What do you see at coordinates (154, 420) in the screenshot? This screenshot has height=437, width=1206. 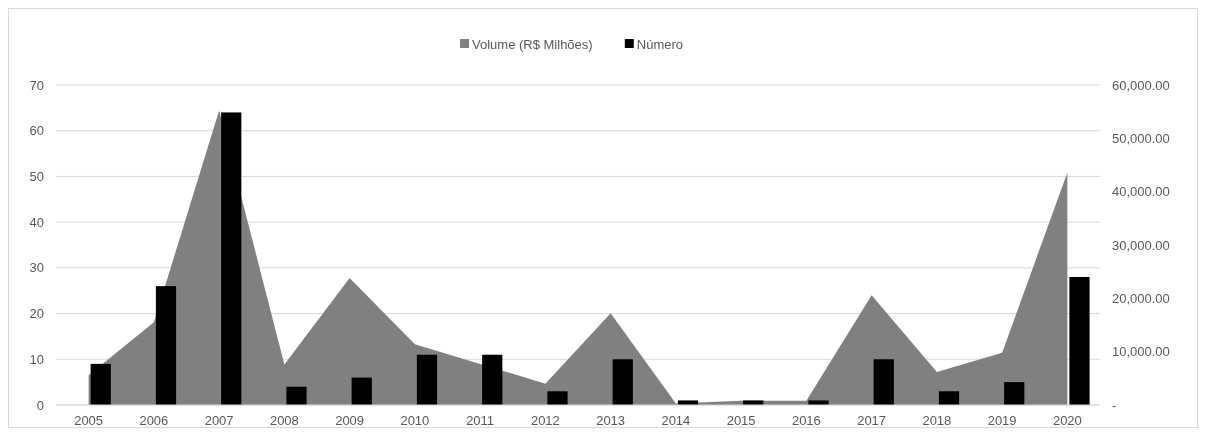 I see `x-tick-label: 2006` at bounding box center [154, 420].